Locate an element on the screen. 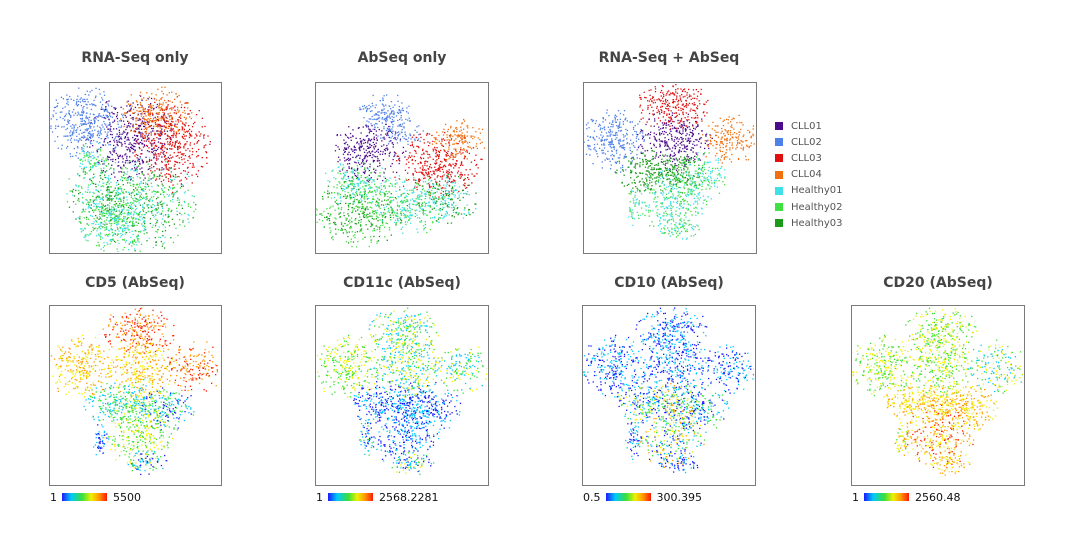  scatter-panel-rnaseq is located at coordinates (135, 168).